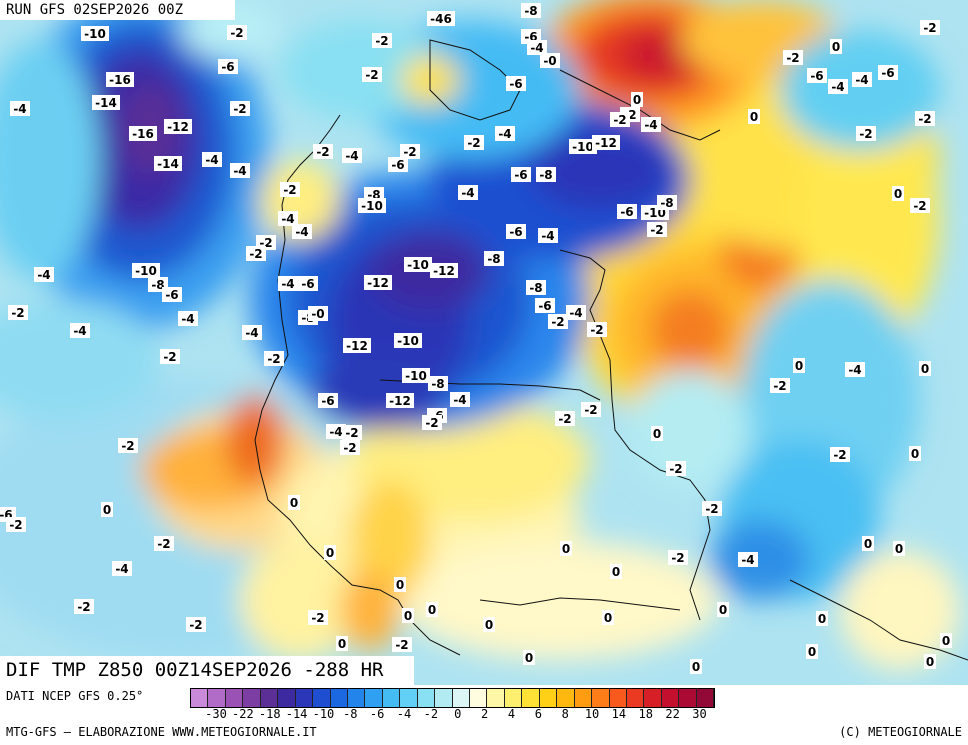 This screenshot has height=745, width=968. Describe the element at coordinates (243, 714) in the screenshot. I see `legend-tick-label: -22` at that location.